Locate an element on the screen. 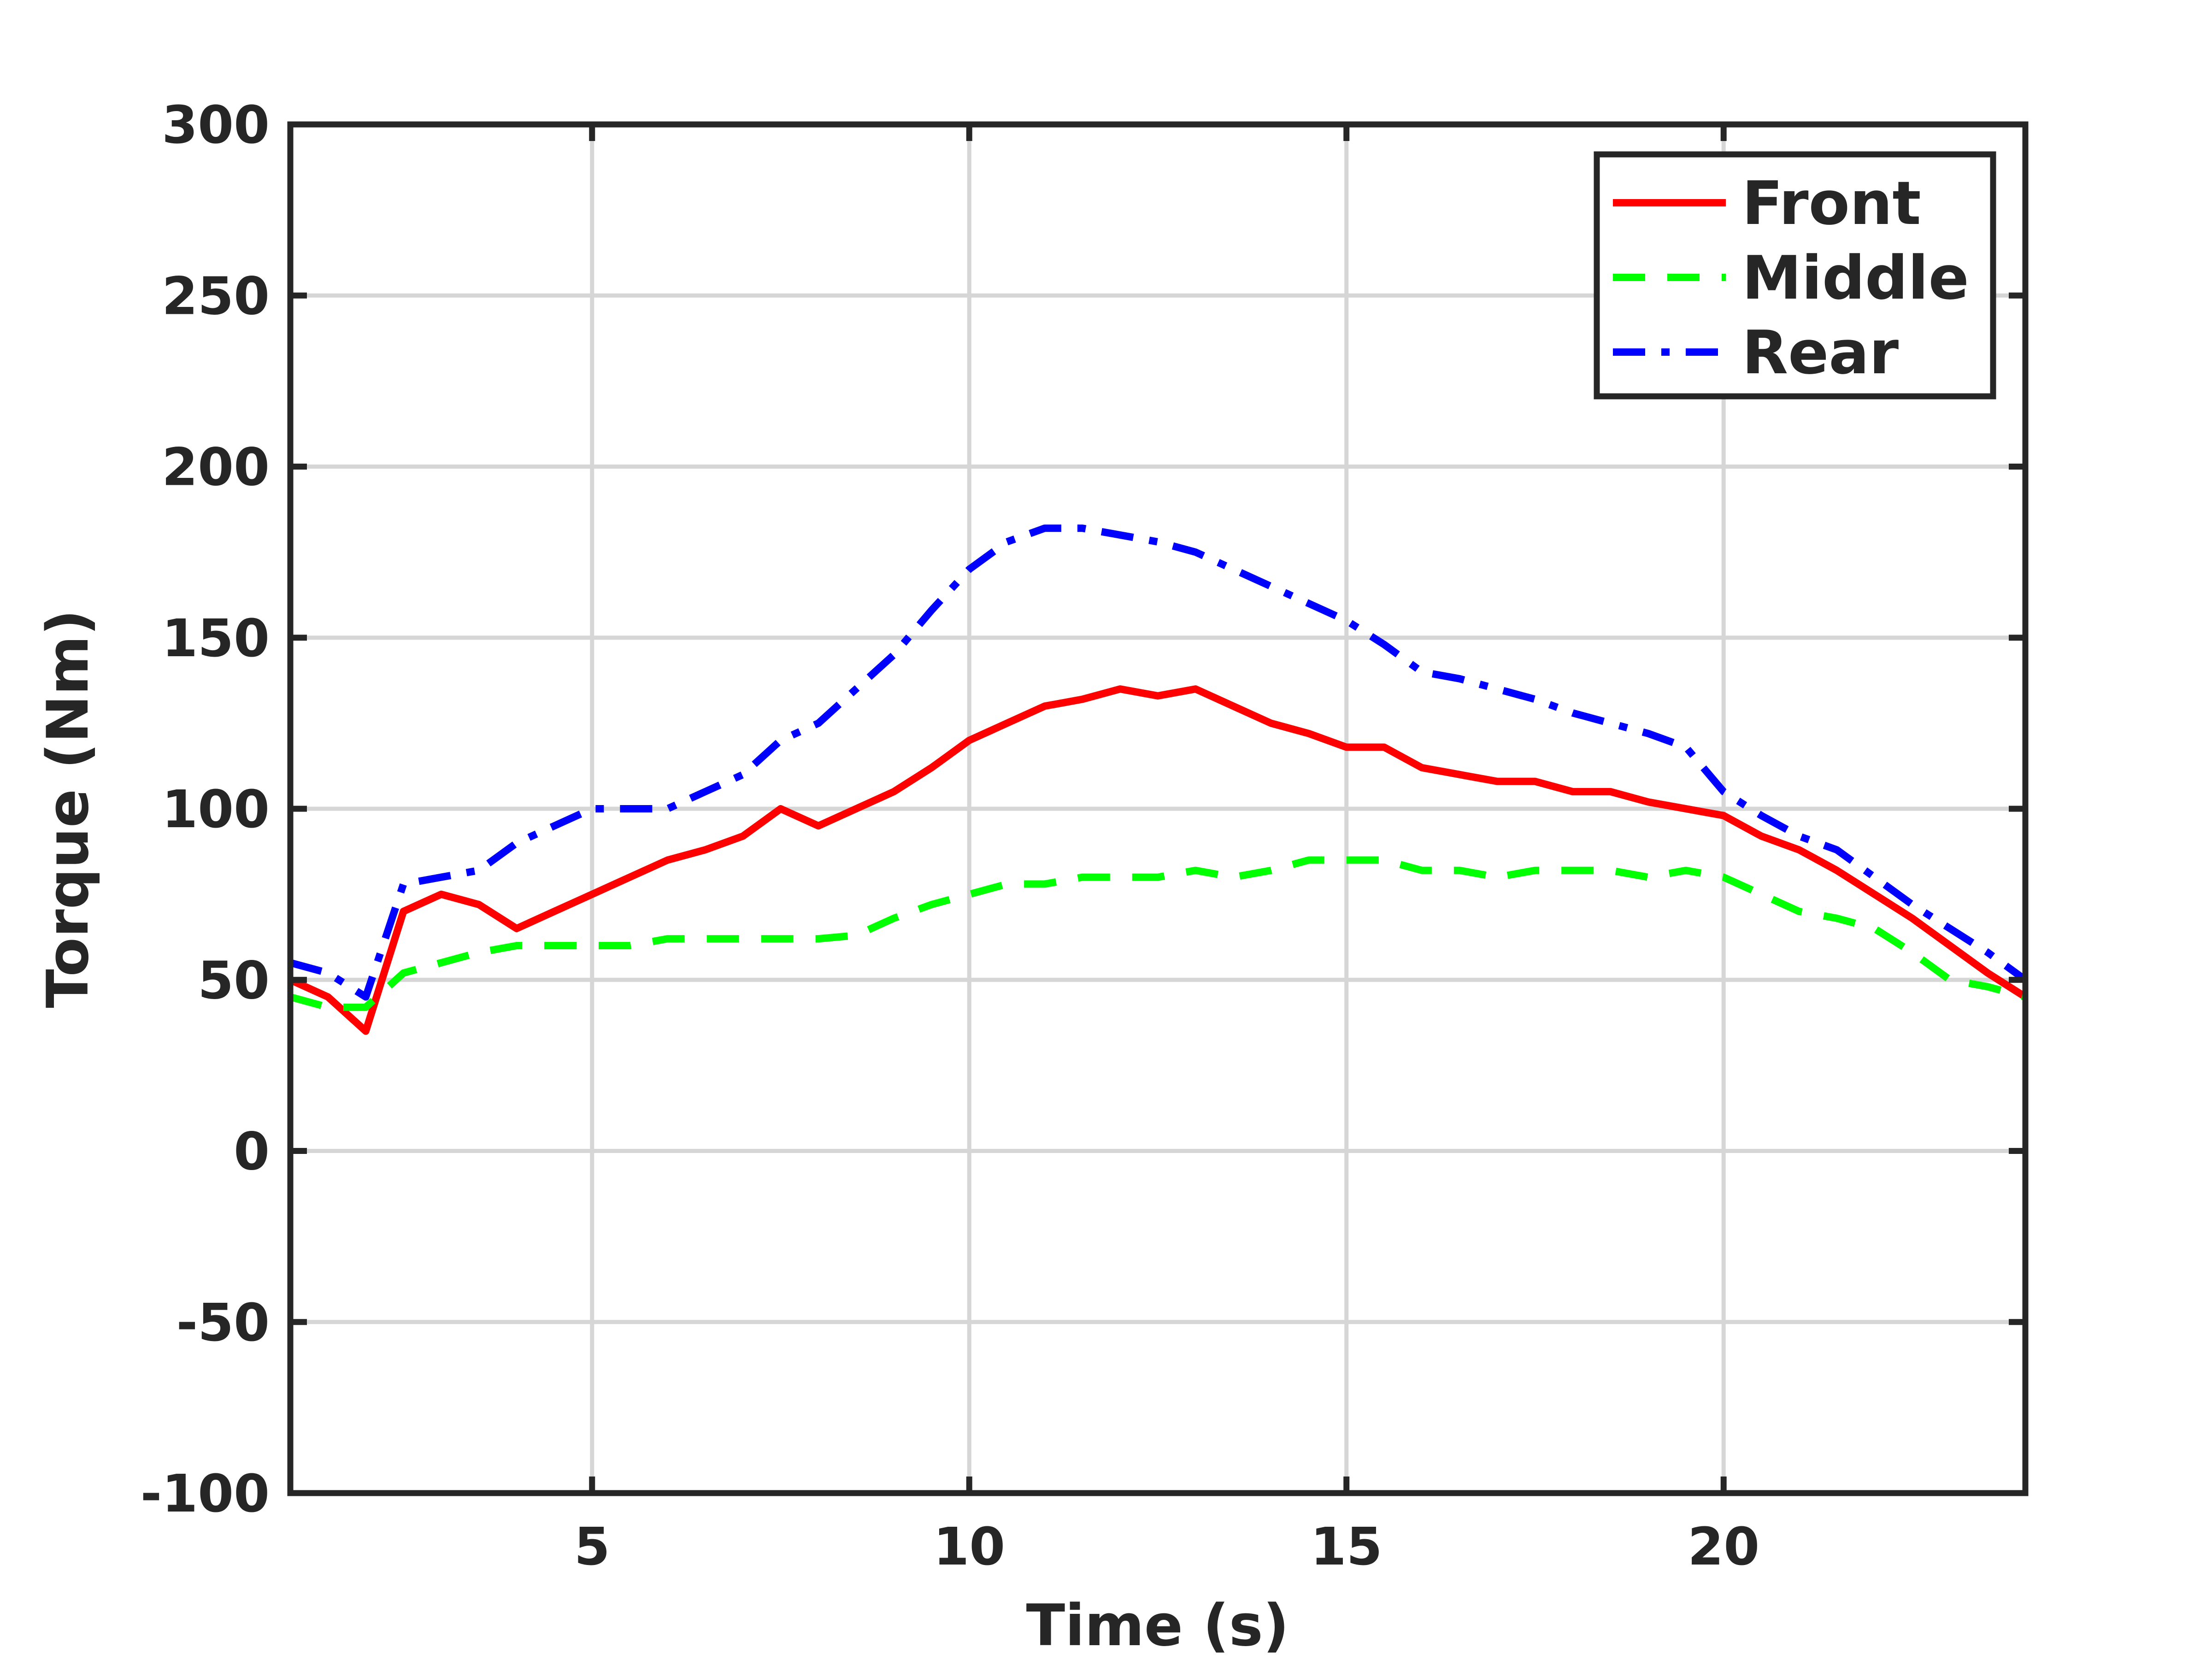 The height and width of the screenshot is (1659, 2212). x-axis-title: Time (s) is located at coordinates (1157, 1626).